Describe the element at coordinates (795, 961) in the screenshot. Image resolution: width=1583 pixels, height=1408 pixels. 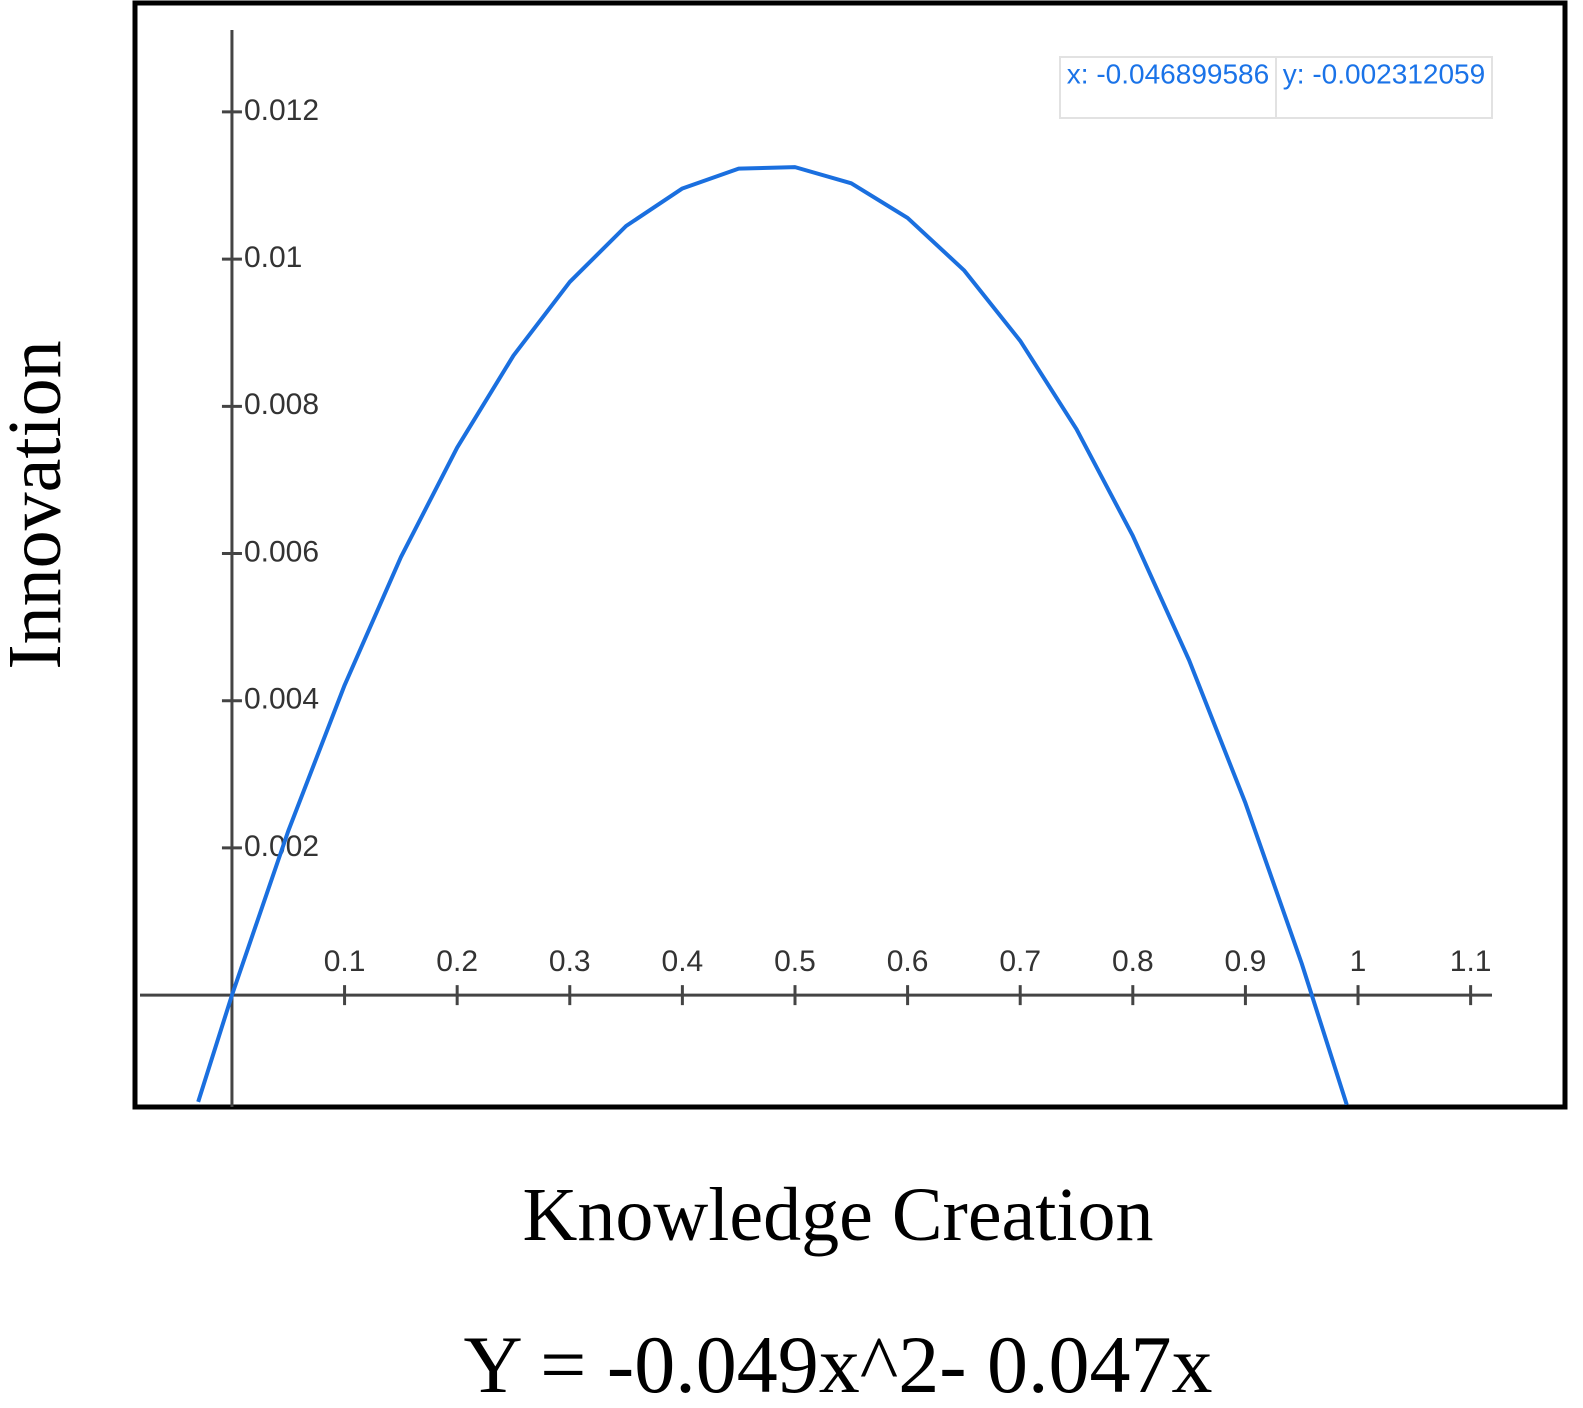
I see `x-tick-label: 0.5` at that location.